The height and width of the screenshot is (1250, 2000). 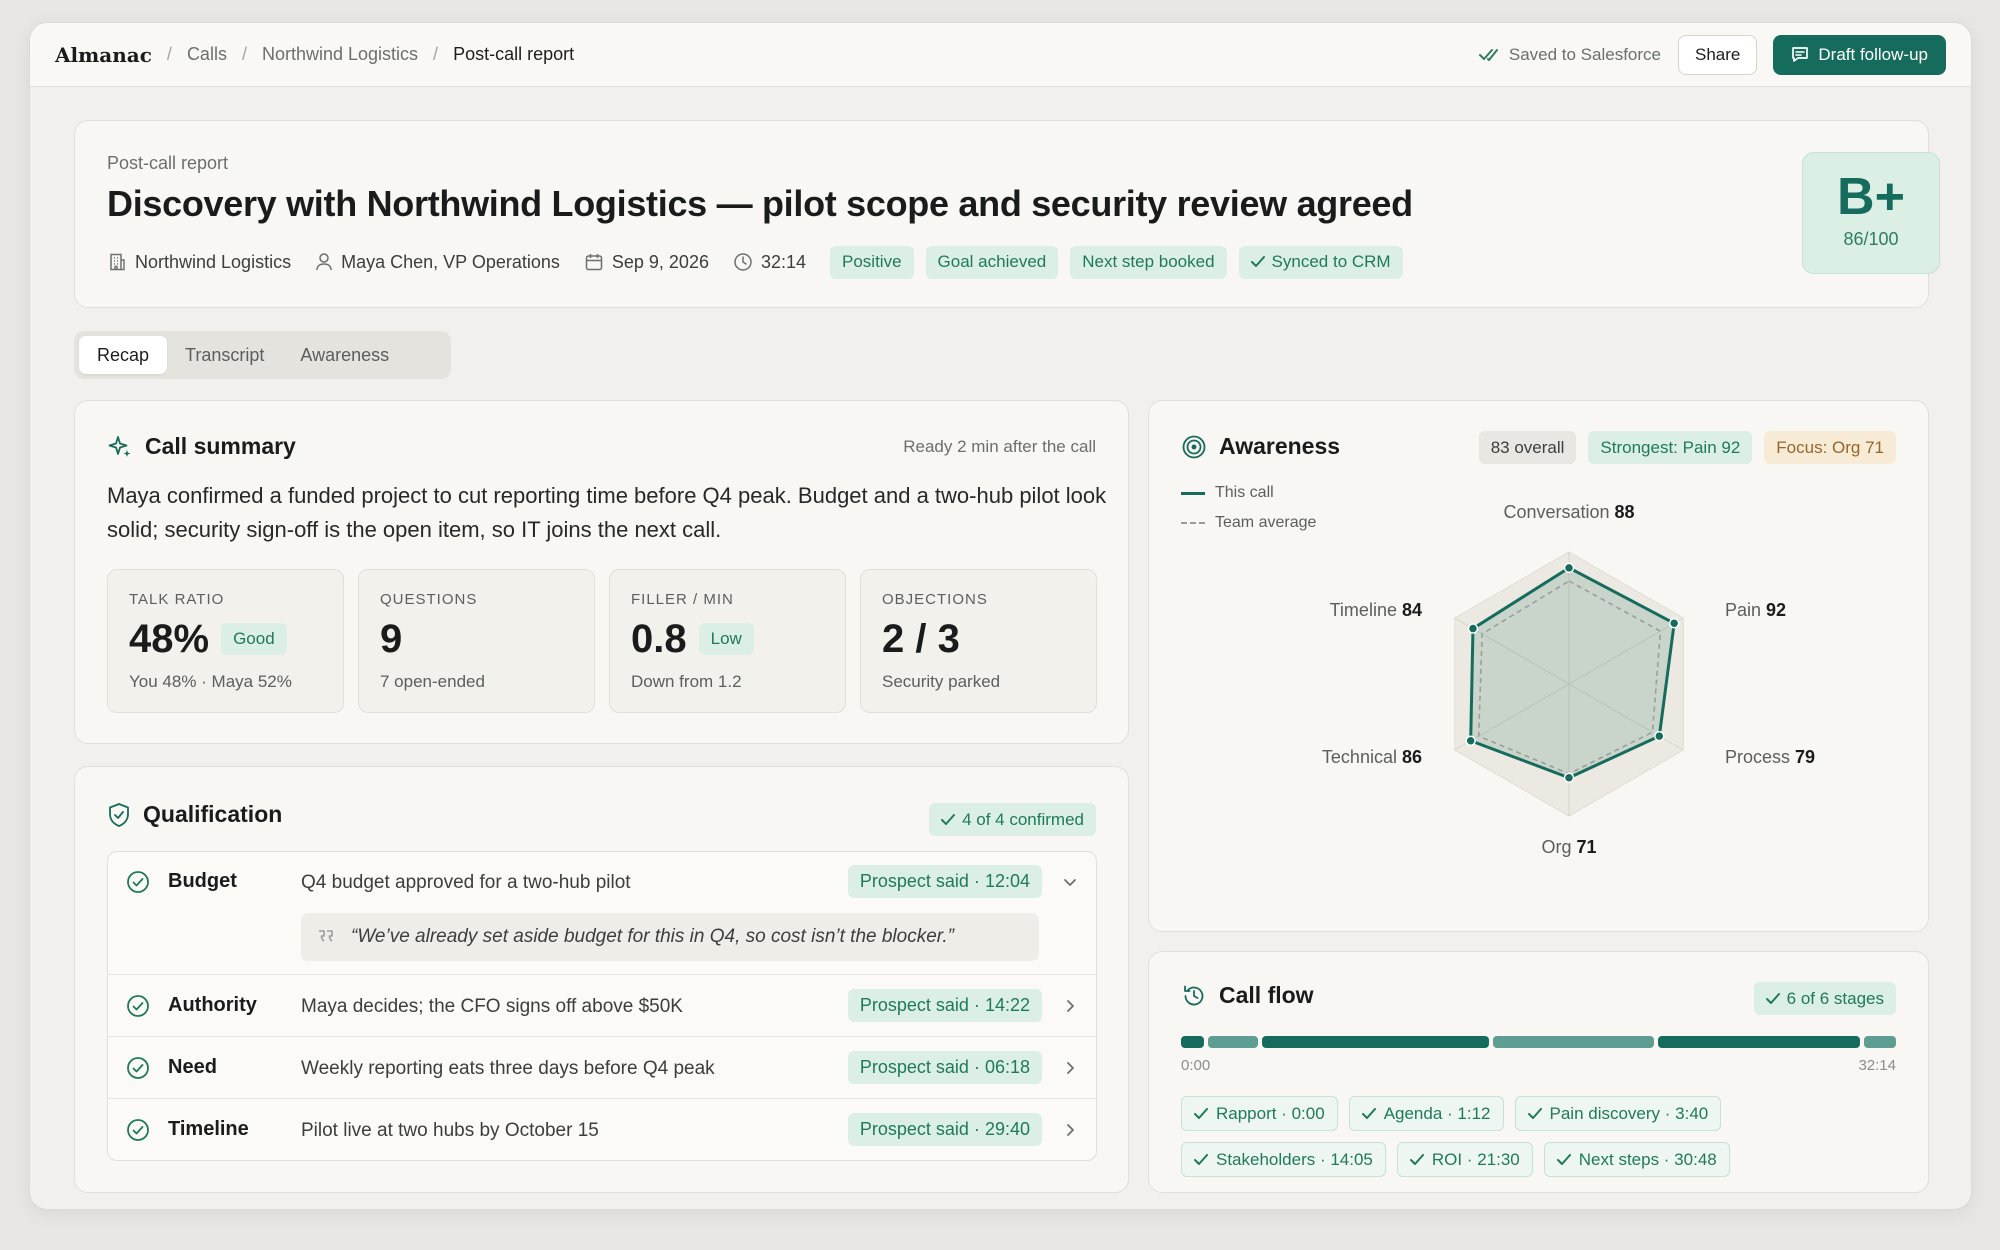 I want to click on saved-status: Saved to Salesforce, so click(x=1569, y=55).